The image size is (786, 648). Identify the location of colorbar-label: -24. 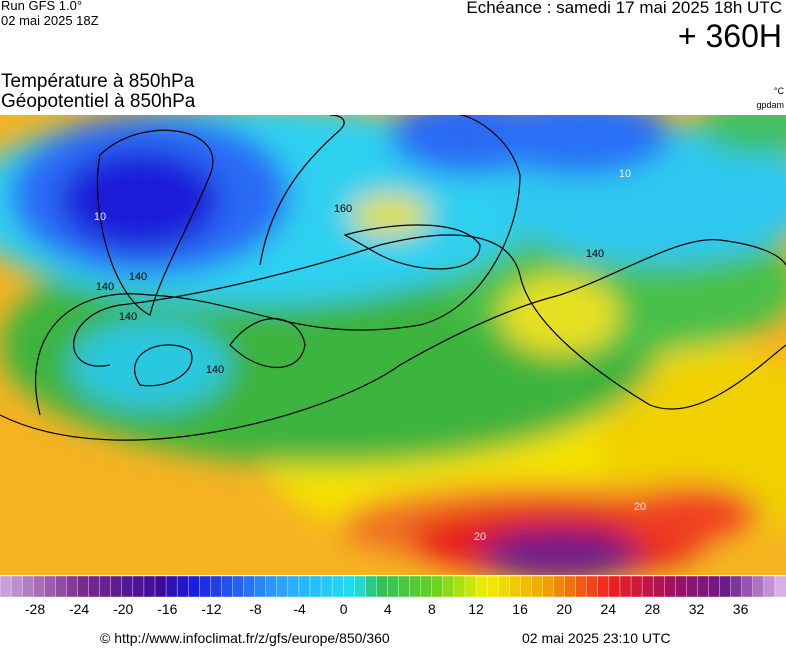
(79, 609).